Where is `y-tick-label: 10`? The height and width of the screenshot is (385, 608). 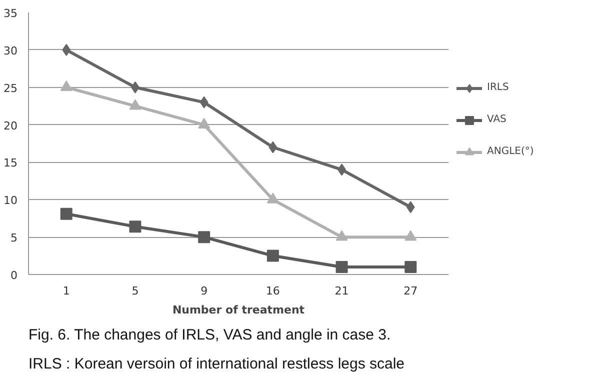
y-tick-label: 10 is located at coordinates (11, 201).